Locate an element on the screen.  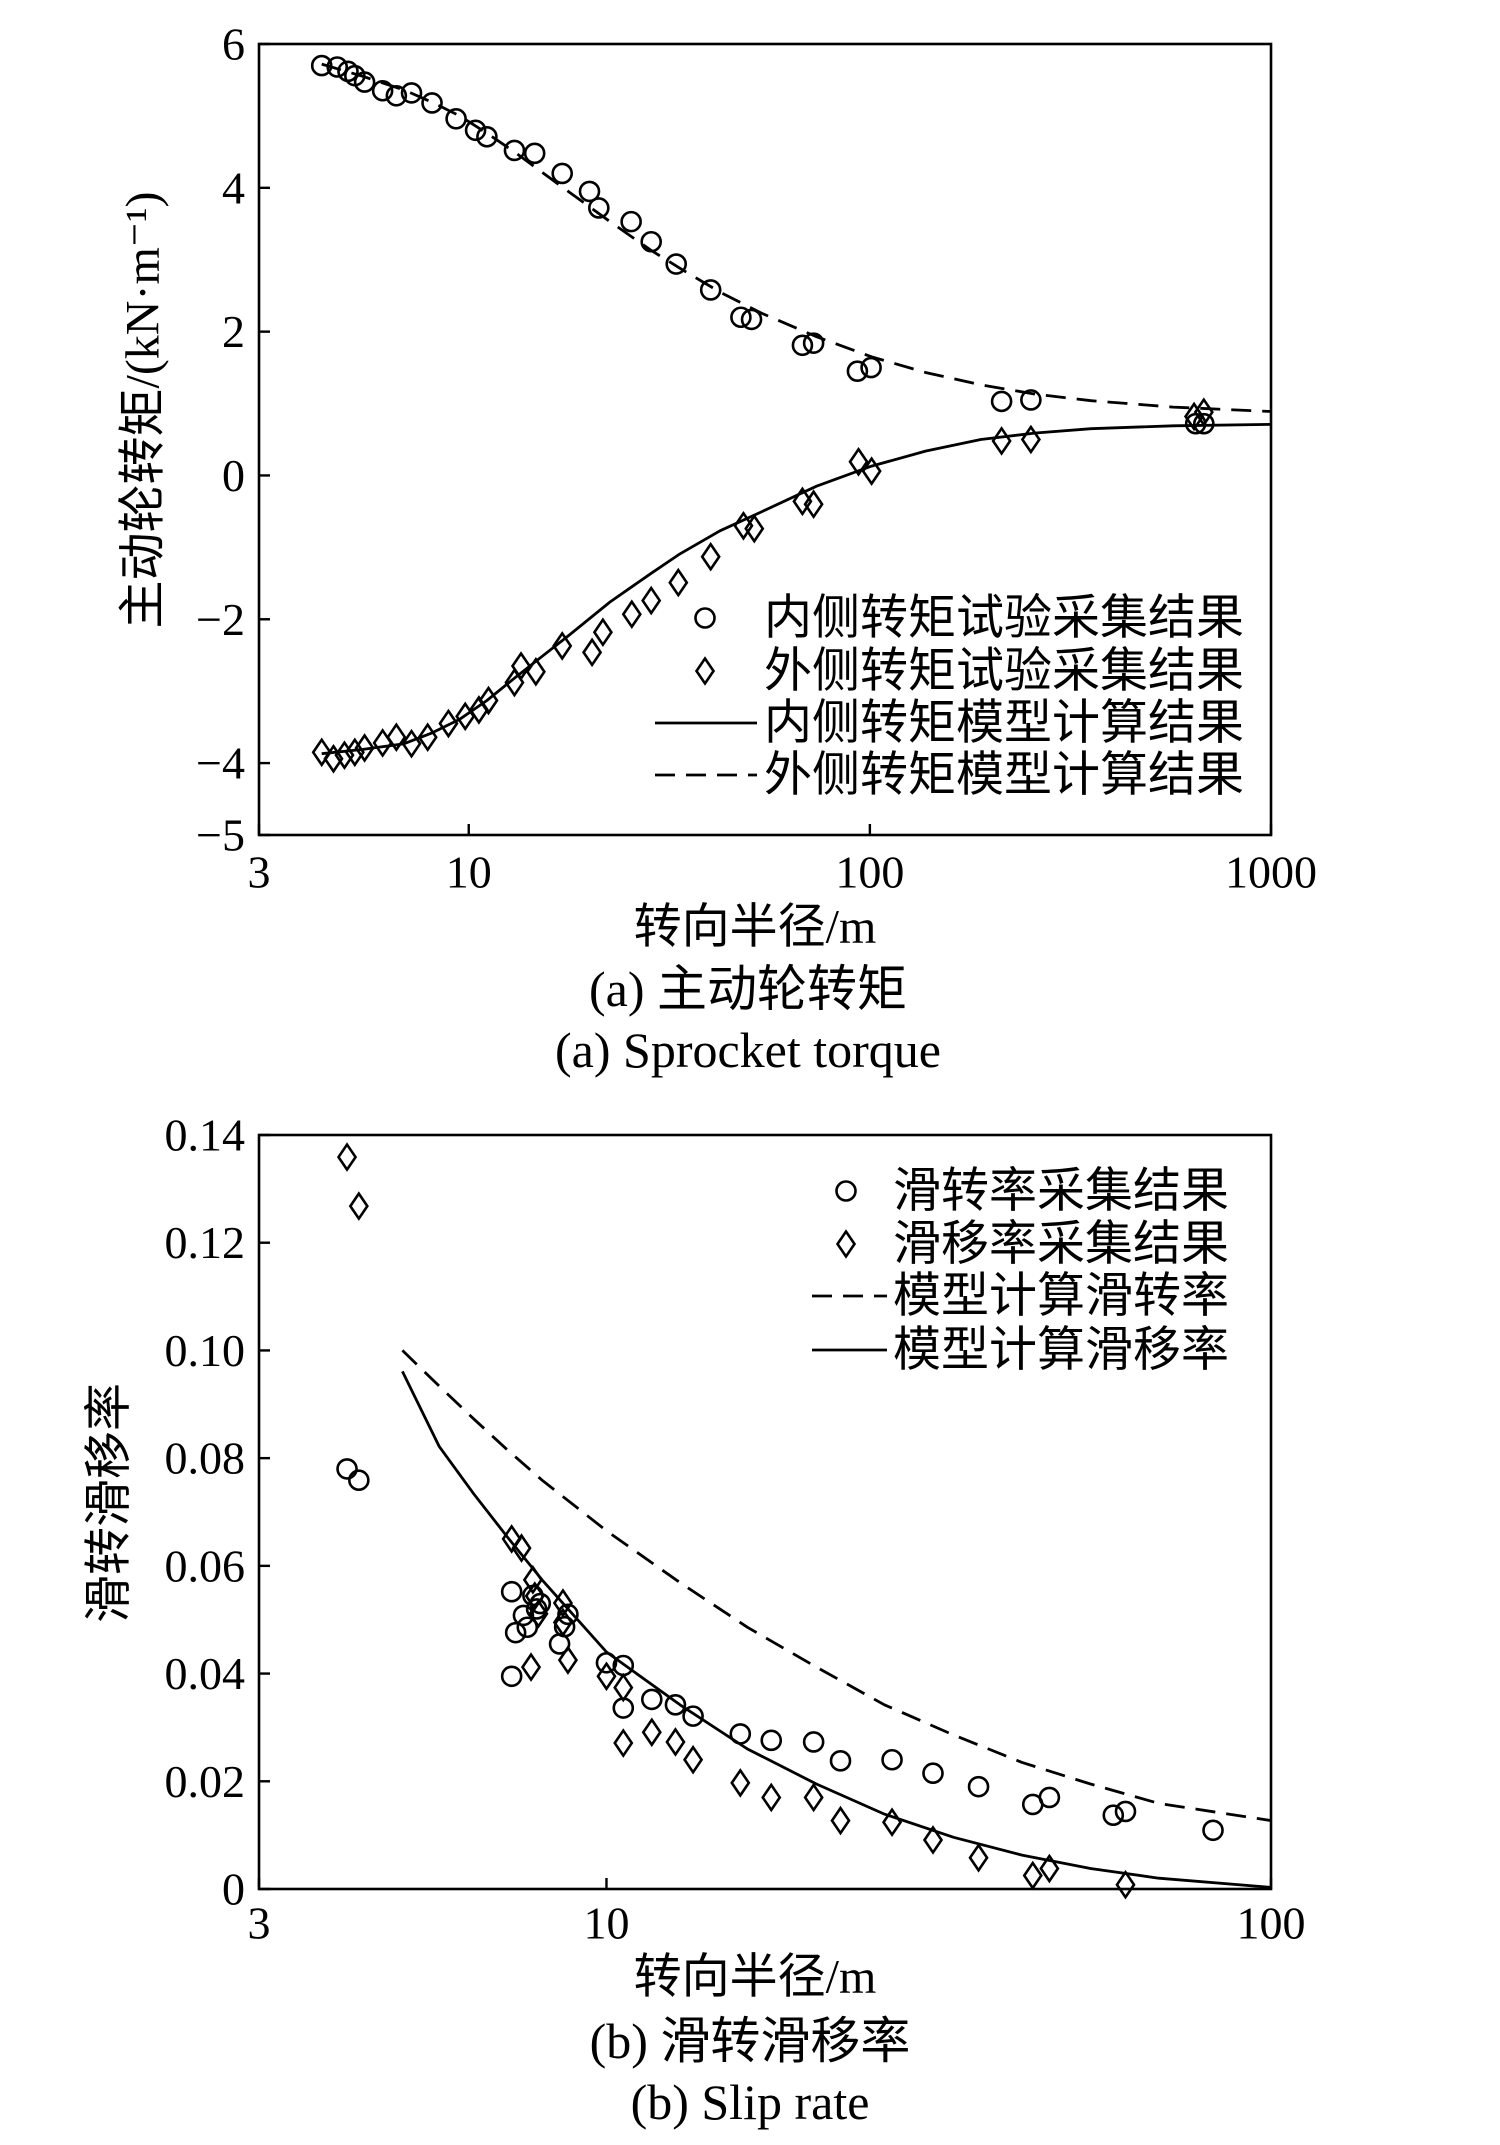
legend-label: 外侧转矩试验采集结果 is located at coordinates (1004, 671).